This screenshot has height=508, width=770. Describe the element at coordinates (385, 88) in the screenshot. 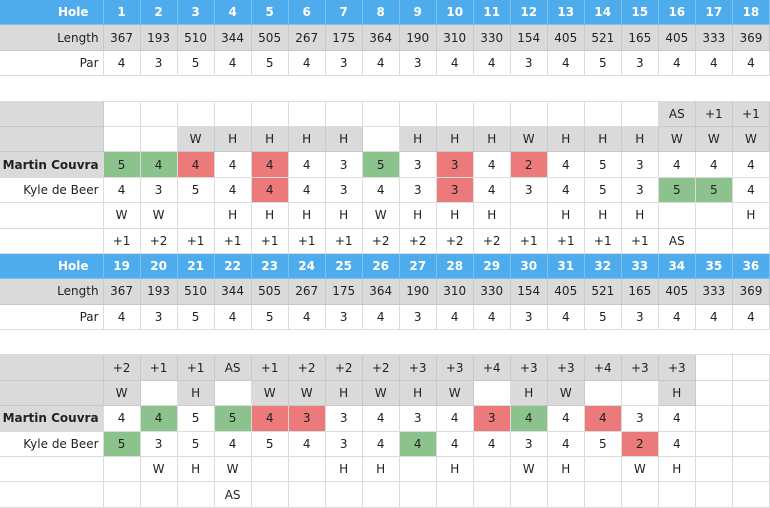

I see `front-spacer-row` at that location.